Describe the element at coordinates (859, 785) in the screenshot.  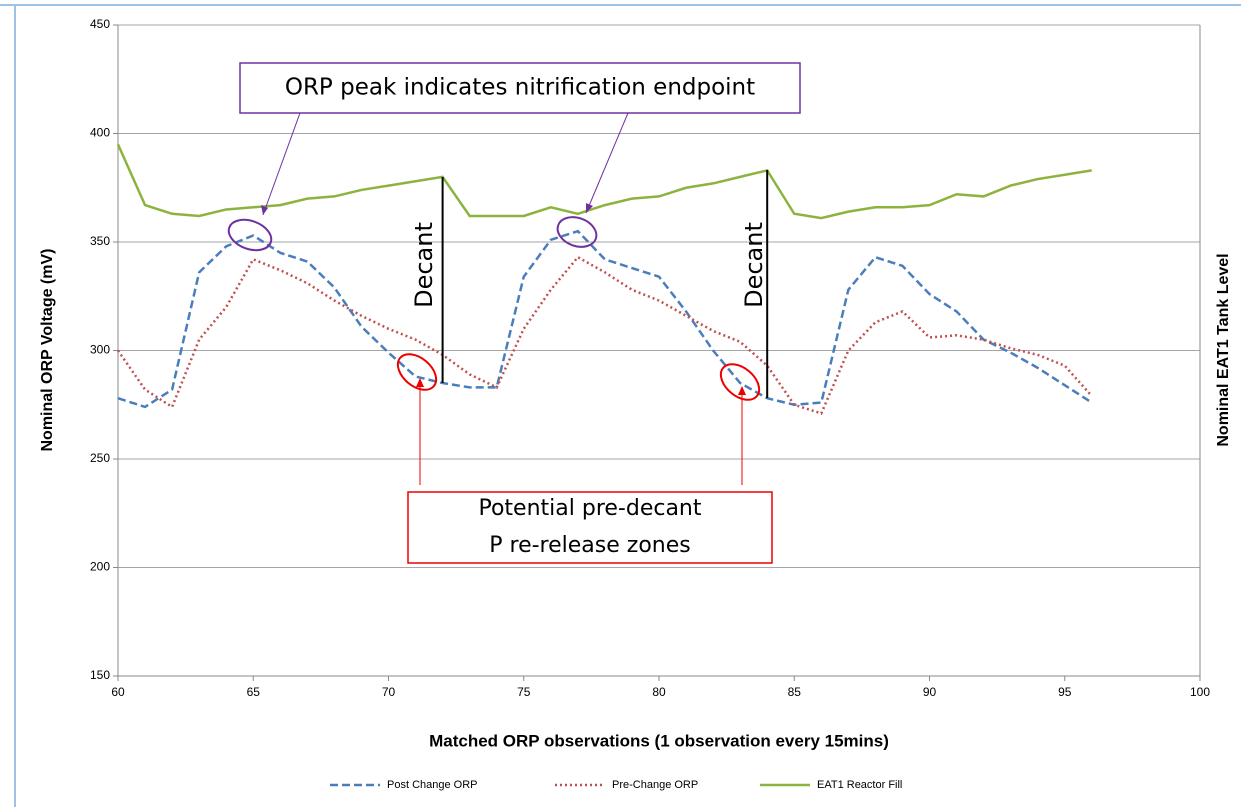
I see `legend-label: EAT1 Reactor Fill` at that location.